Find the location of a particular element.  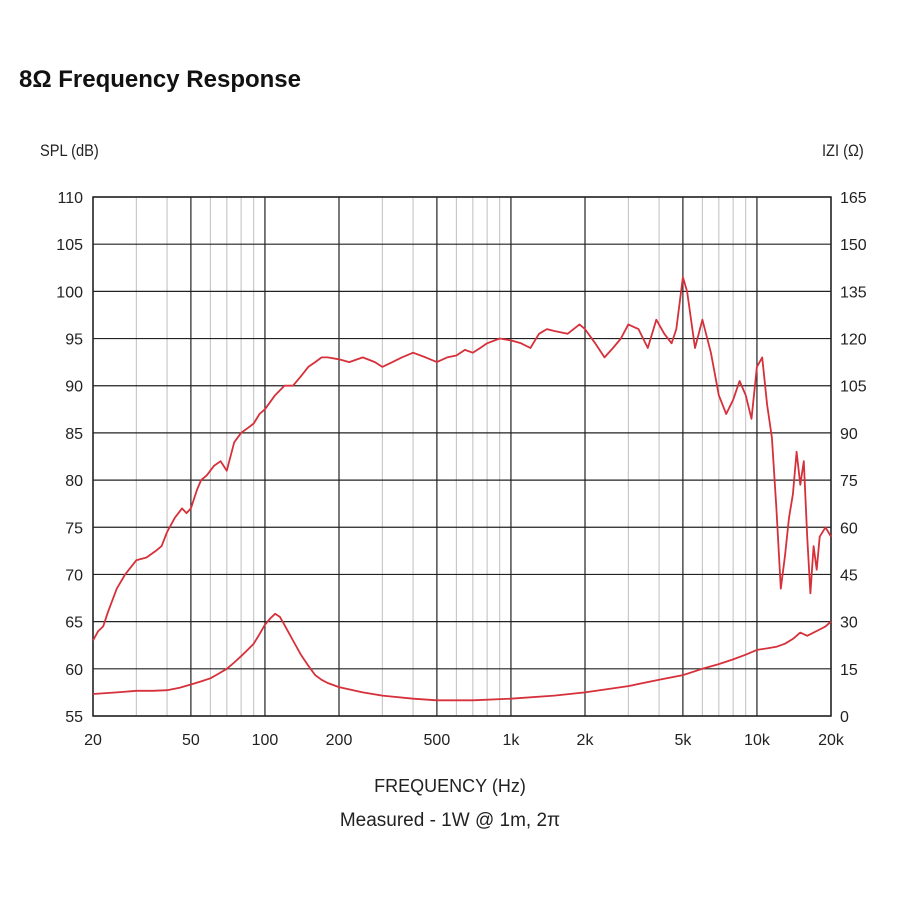

y-tick-label-right: 45 is located at coordinates (849, 575).